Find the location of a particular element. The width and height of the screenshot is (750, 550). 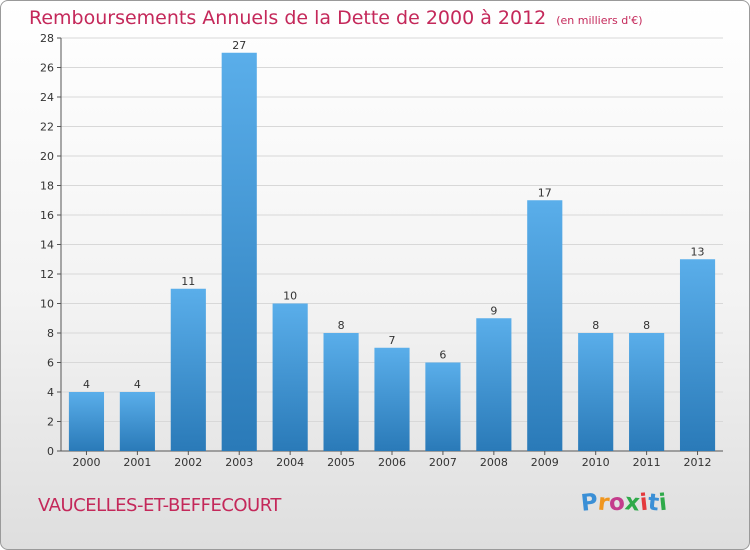

x-tick-label: 2001 is located at coordinates (137, 462).